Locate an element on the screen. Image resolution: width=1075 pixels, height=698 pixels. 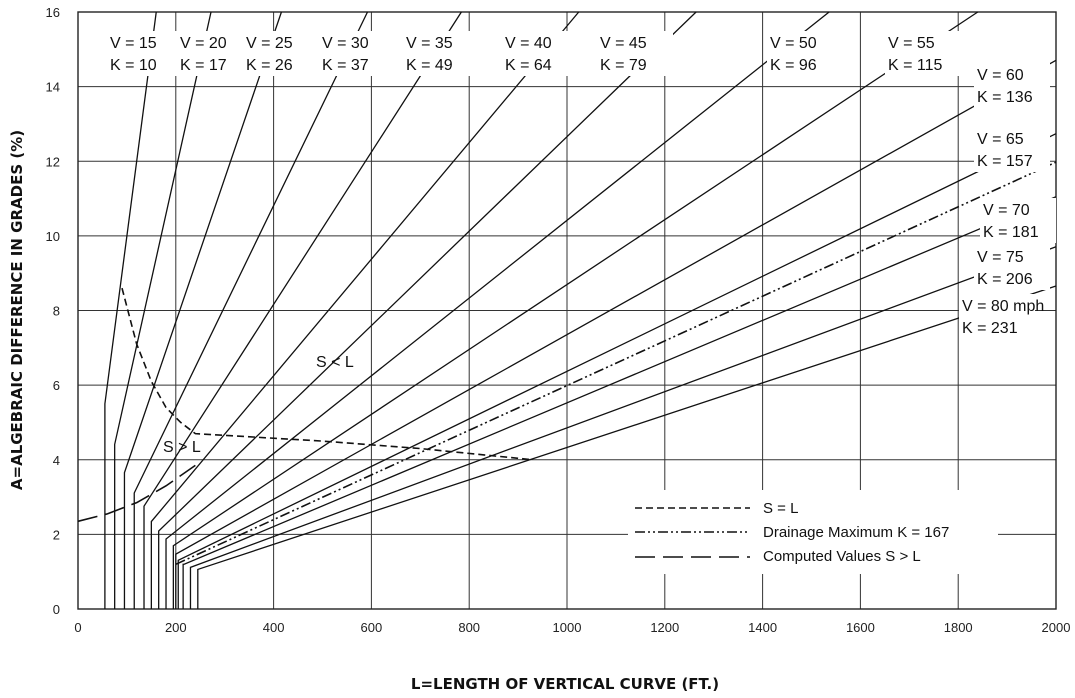
curve-label-v-96: V = 50 is located at coordinates (793, 43).